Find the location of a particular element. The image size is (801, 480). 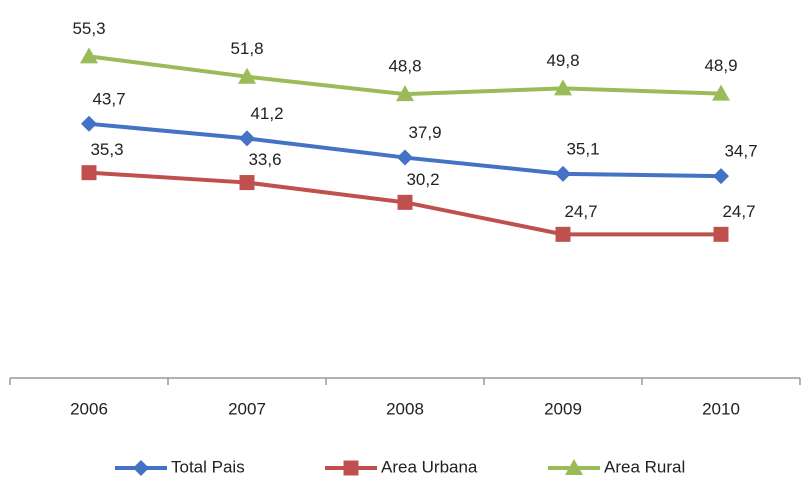

data-label: 35,3 is located at coordinates (106, 149).